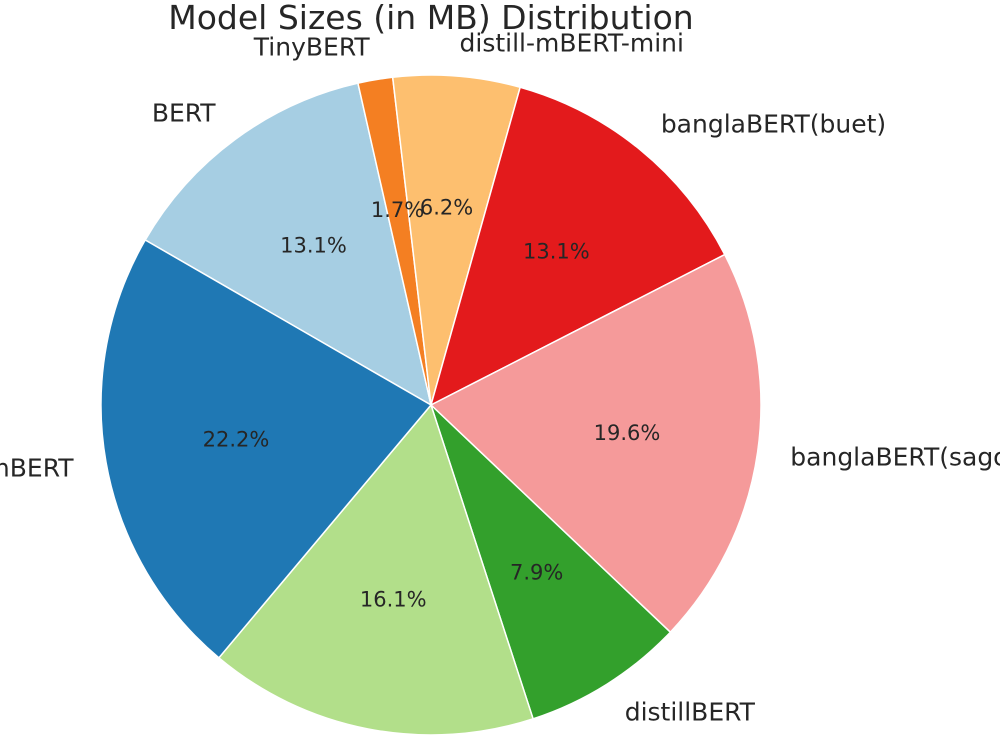 Image resolution: width=1000 pixels, height=741 pixels. Describe the element at coordinates (430, 18) in the screenshot. I see `chart-title: Model Sizes (in MB) Distribution` at that location.